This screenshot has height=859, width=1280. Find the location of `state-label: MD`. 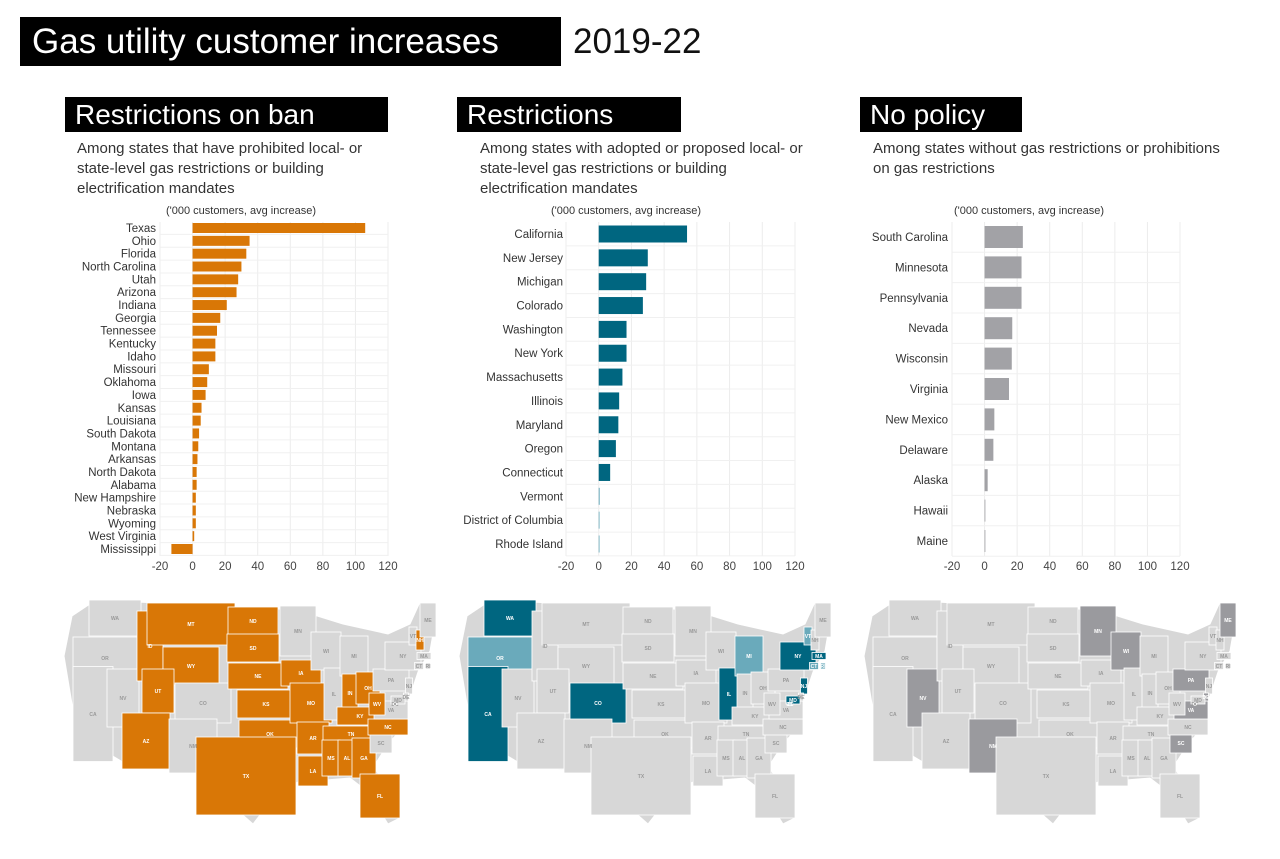

state-label: MD is located at coordinates (398, 701).